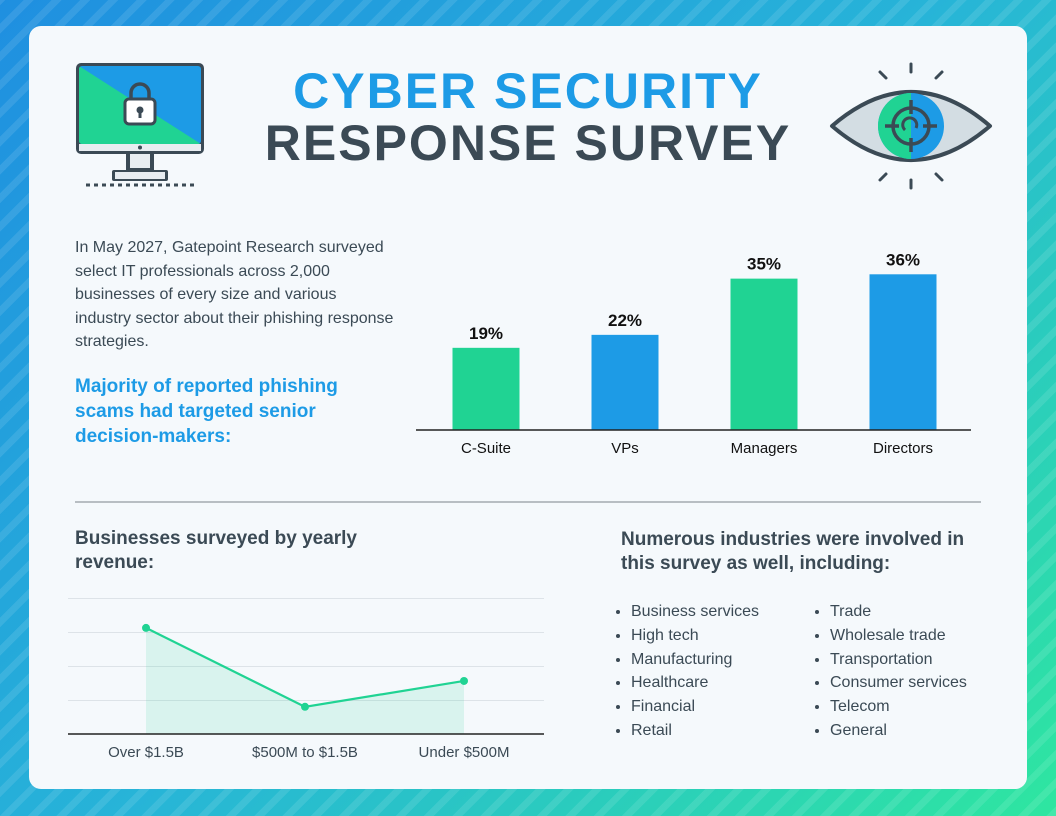 The width and height of the screenshot is (1056, 816). What do you see at coordinates (528, 502) in the screenshot?
I see `section-divider` at bounding box center [528, 502].